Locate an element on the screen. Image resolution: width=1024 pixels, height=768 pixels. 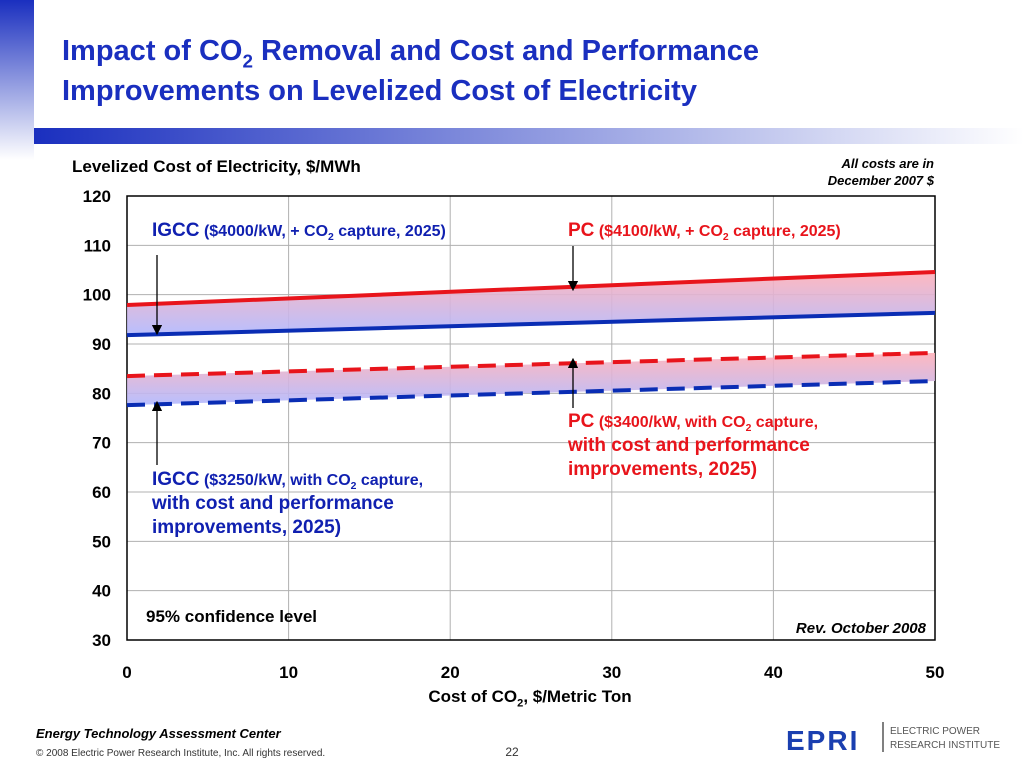
logo: EPRI is located at coordinates (822, 740).